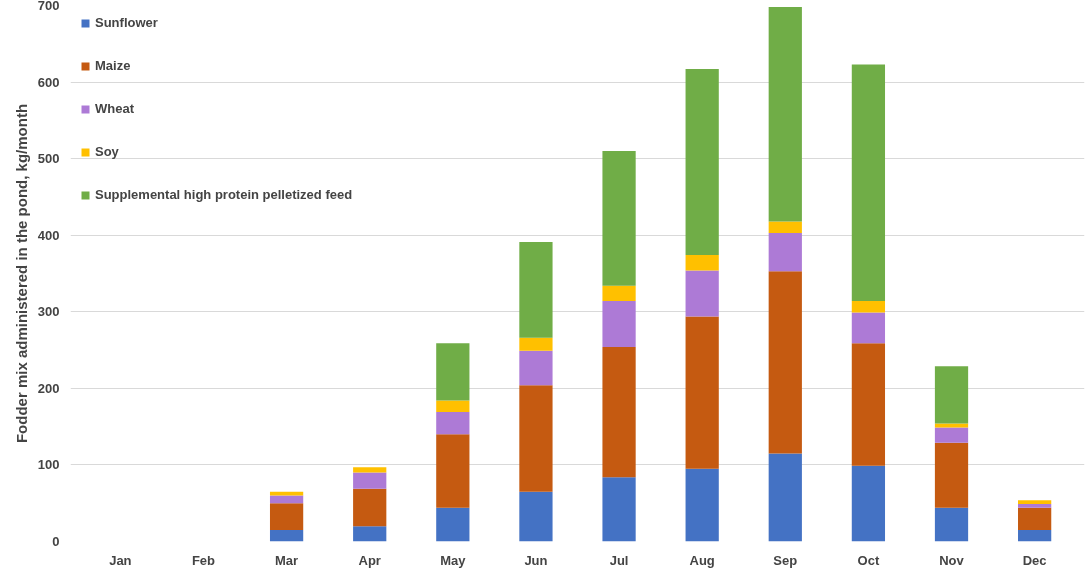 This screenshot has width=1089, height=570. I want to click on x-tick-label: Jul, so click(619, 560).